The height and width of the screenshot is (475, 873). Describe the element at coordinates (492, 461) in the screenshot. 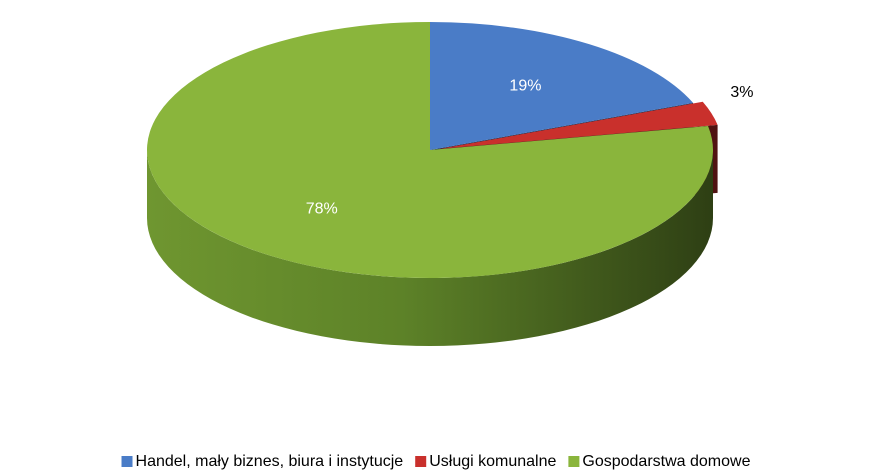

I see `legend-label: Usługi komunalne` at that location.